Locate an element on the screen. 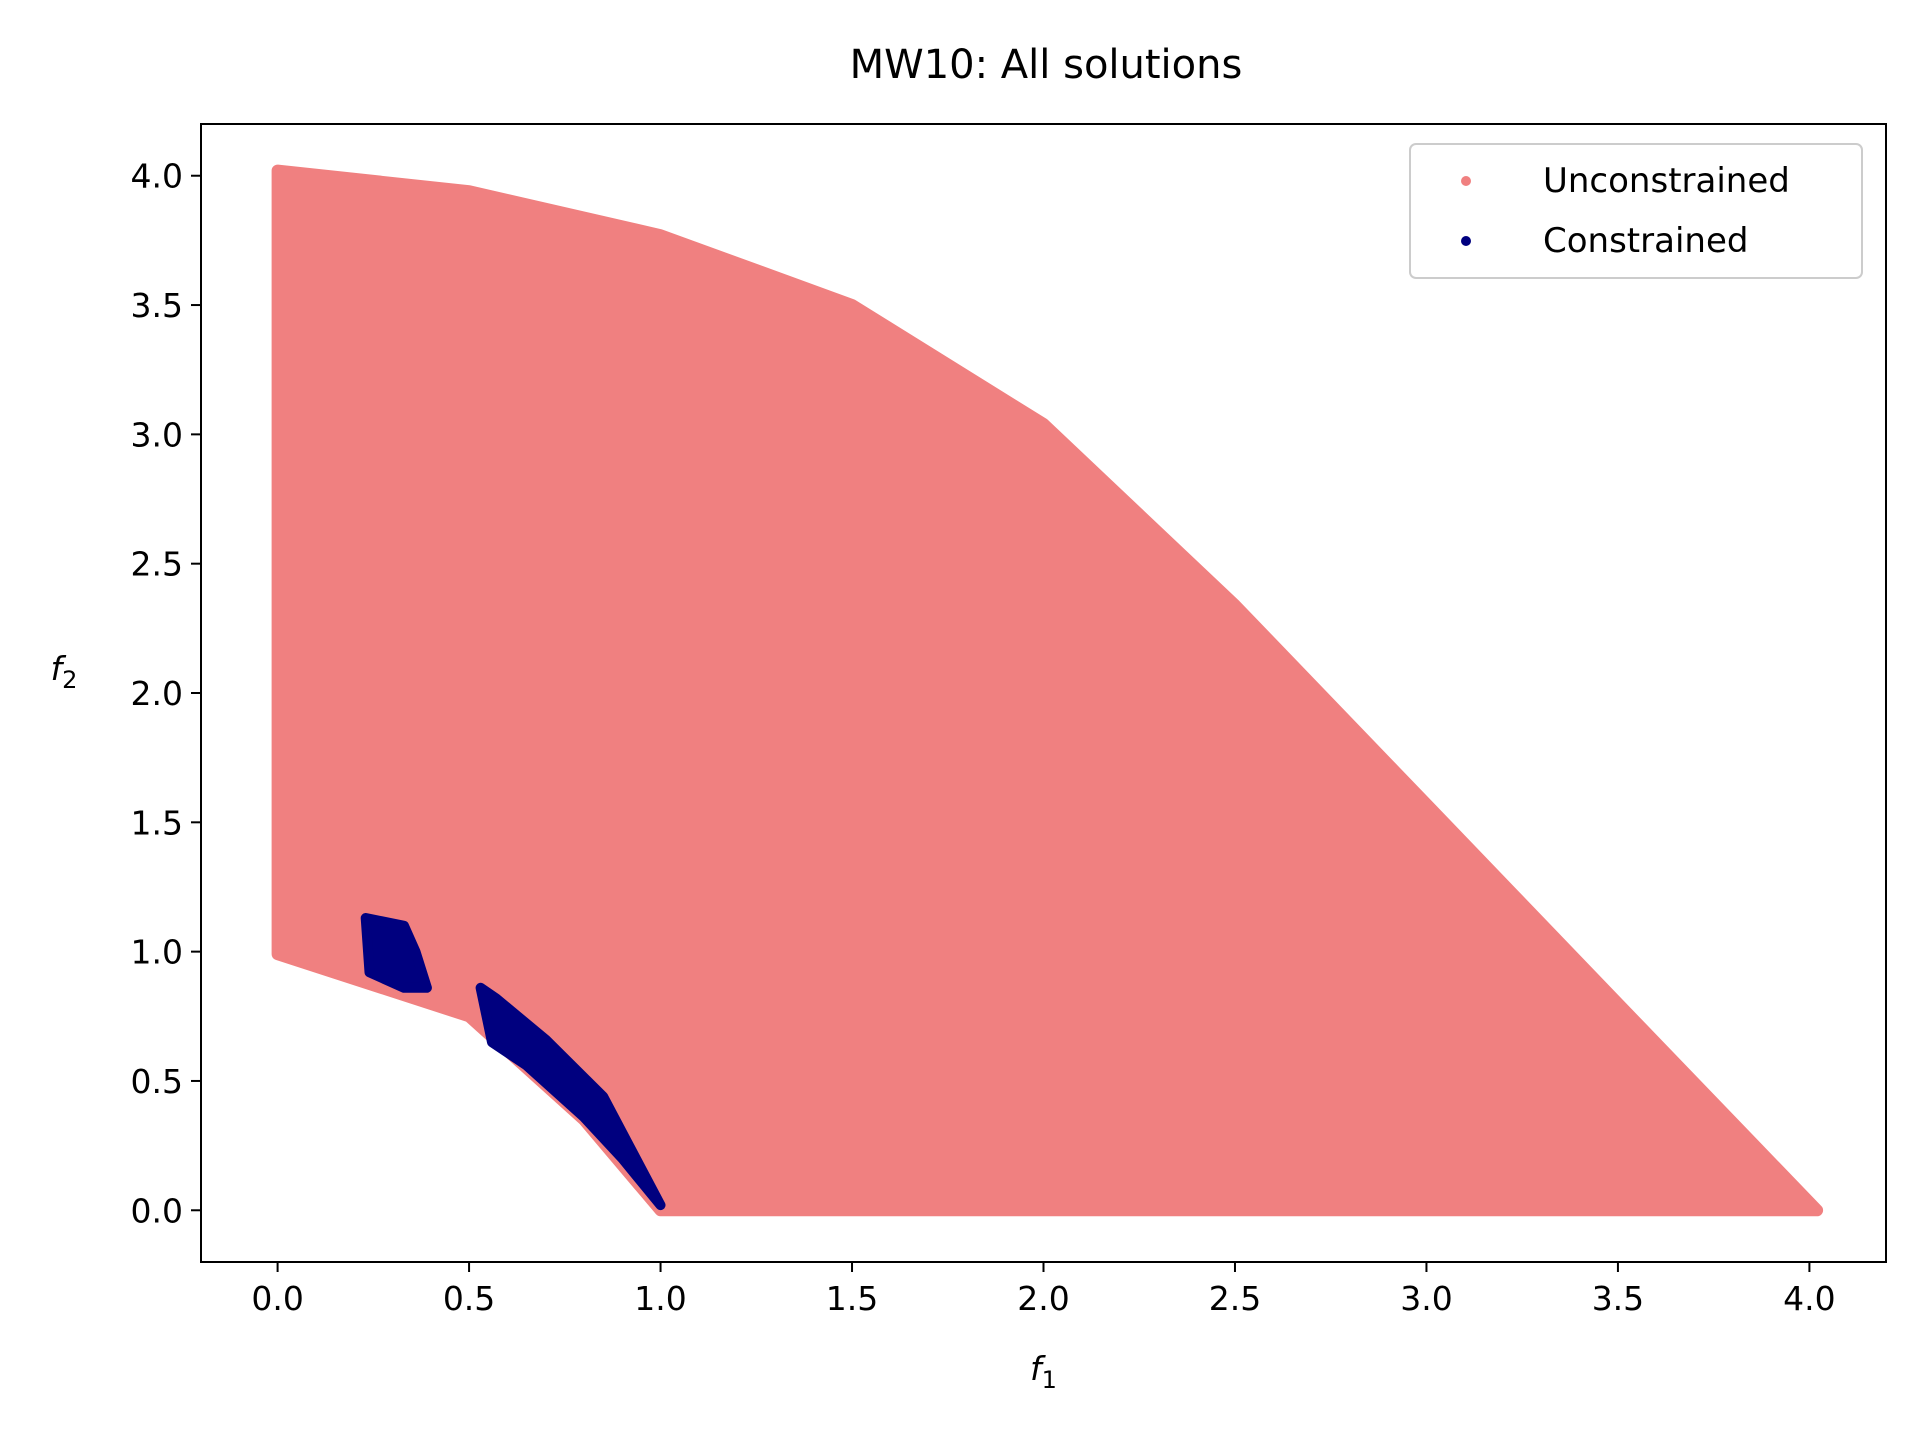  x-axis: 0.0 0.5 1.0 1.5 2.0 2.5 3.0 3.5 4.0 is located at coordinates (1043, 1290).